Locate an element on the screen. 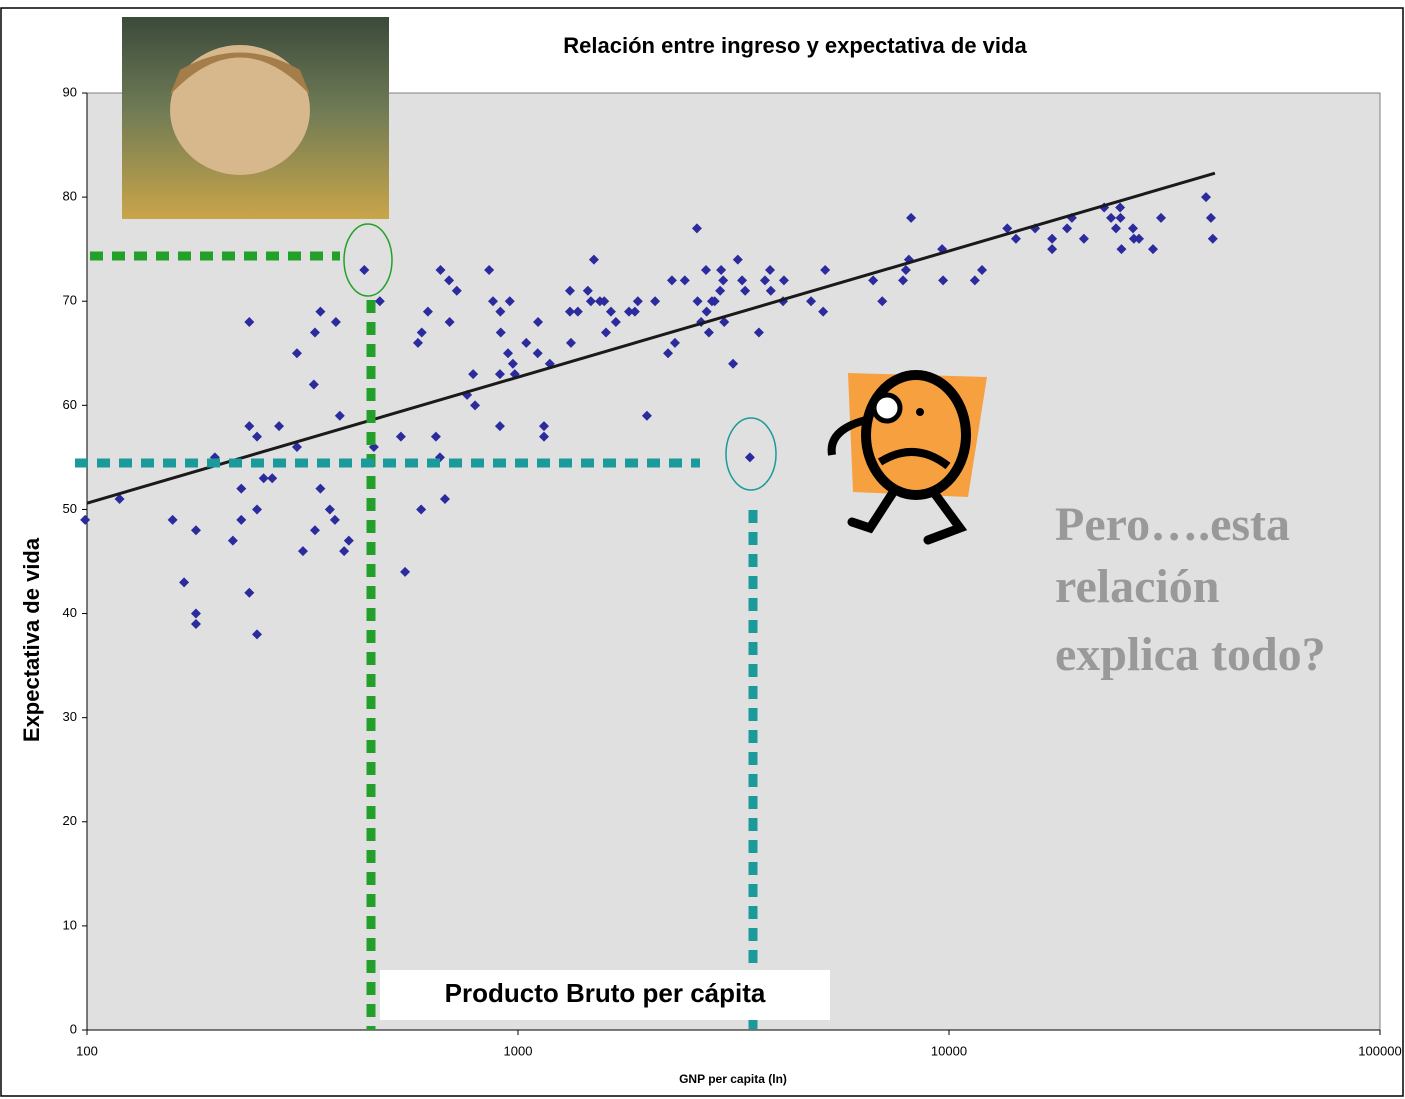 The image size is (1405, 1099). callout-line: relación is located at coordinates (1137, 586).